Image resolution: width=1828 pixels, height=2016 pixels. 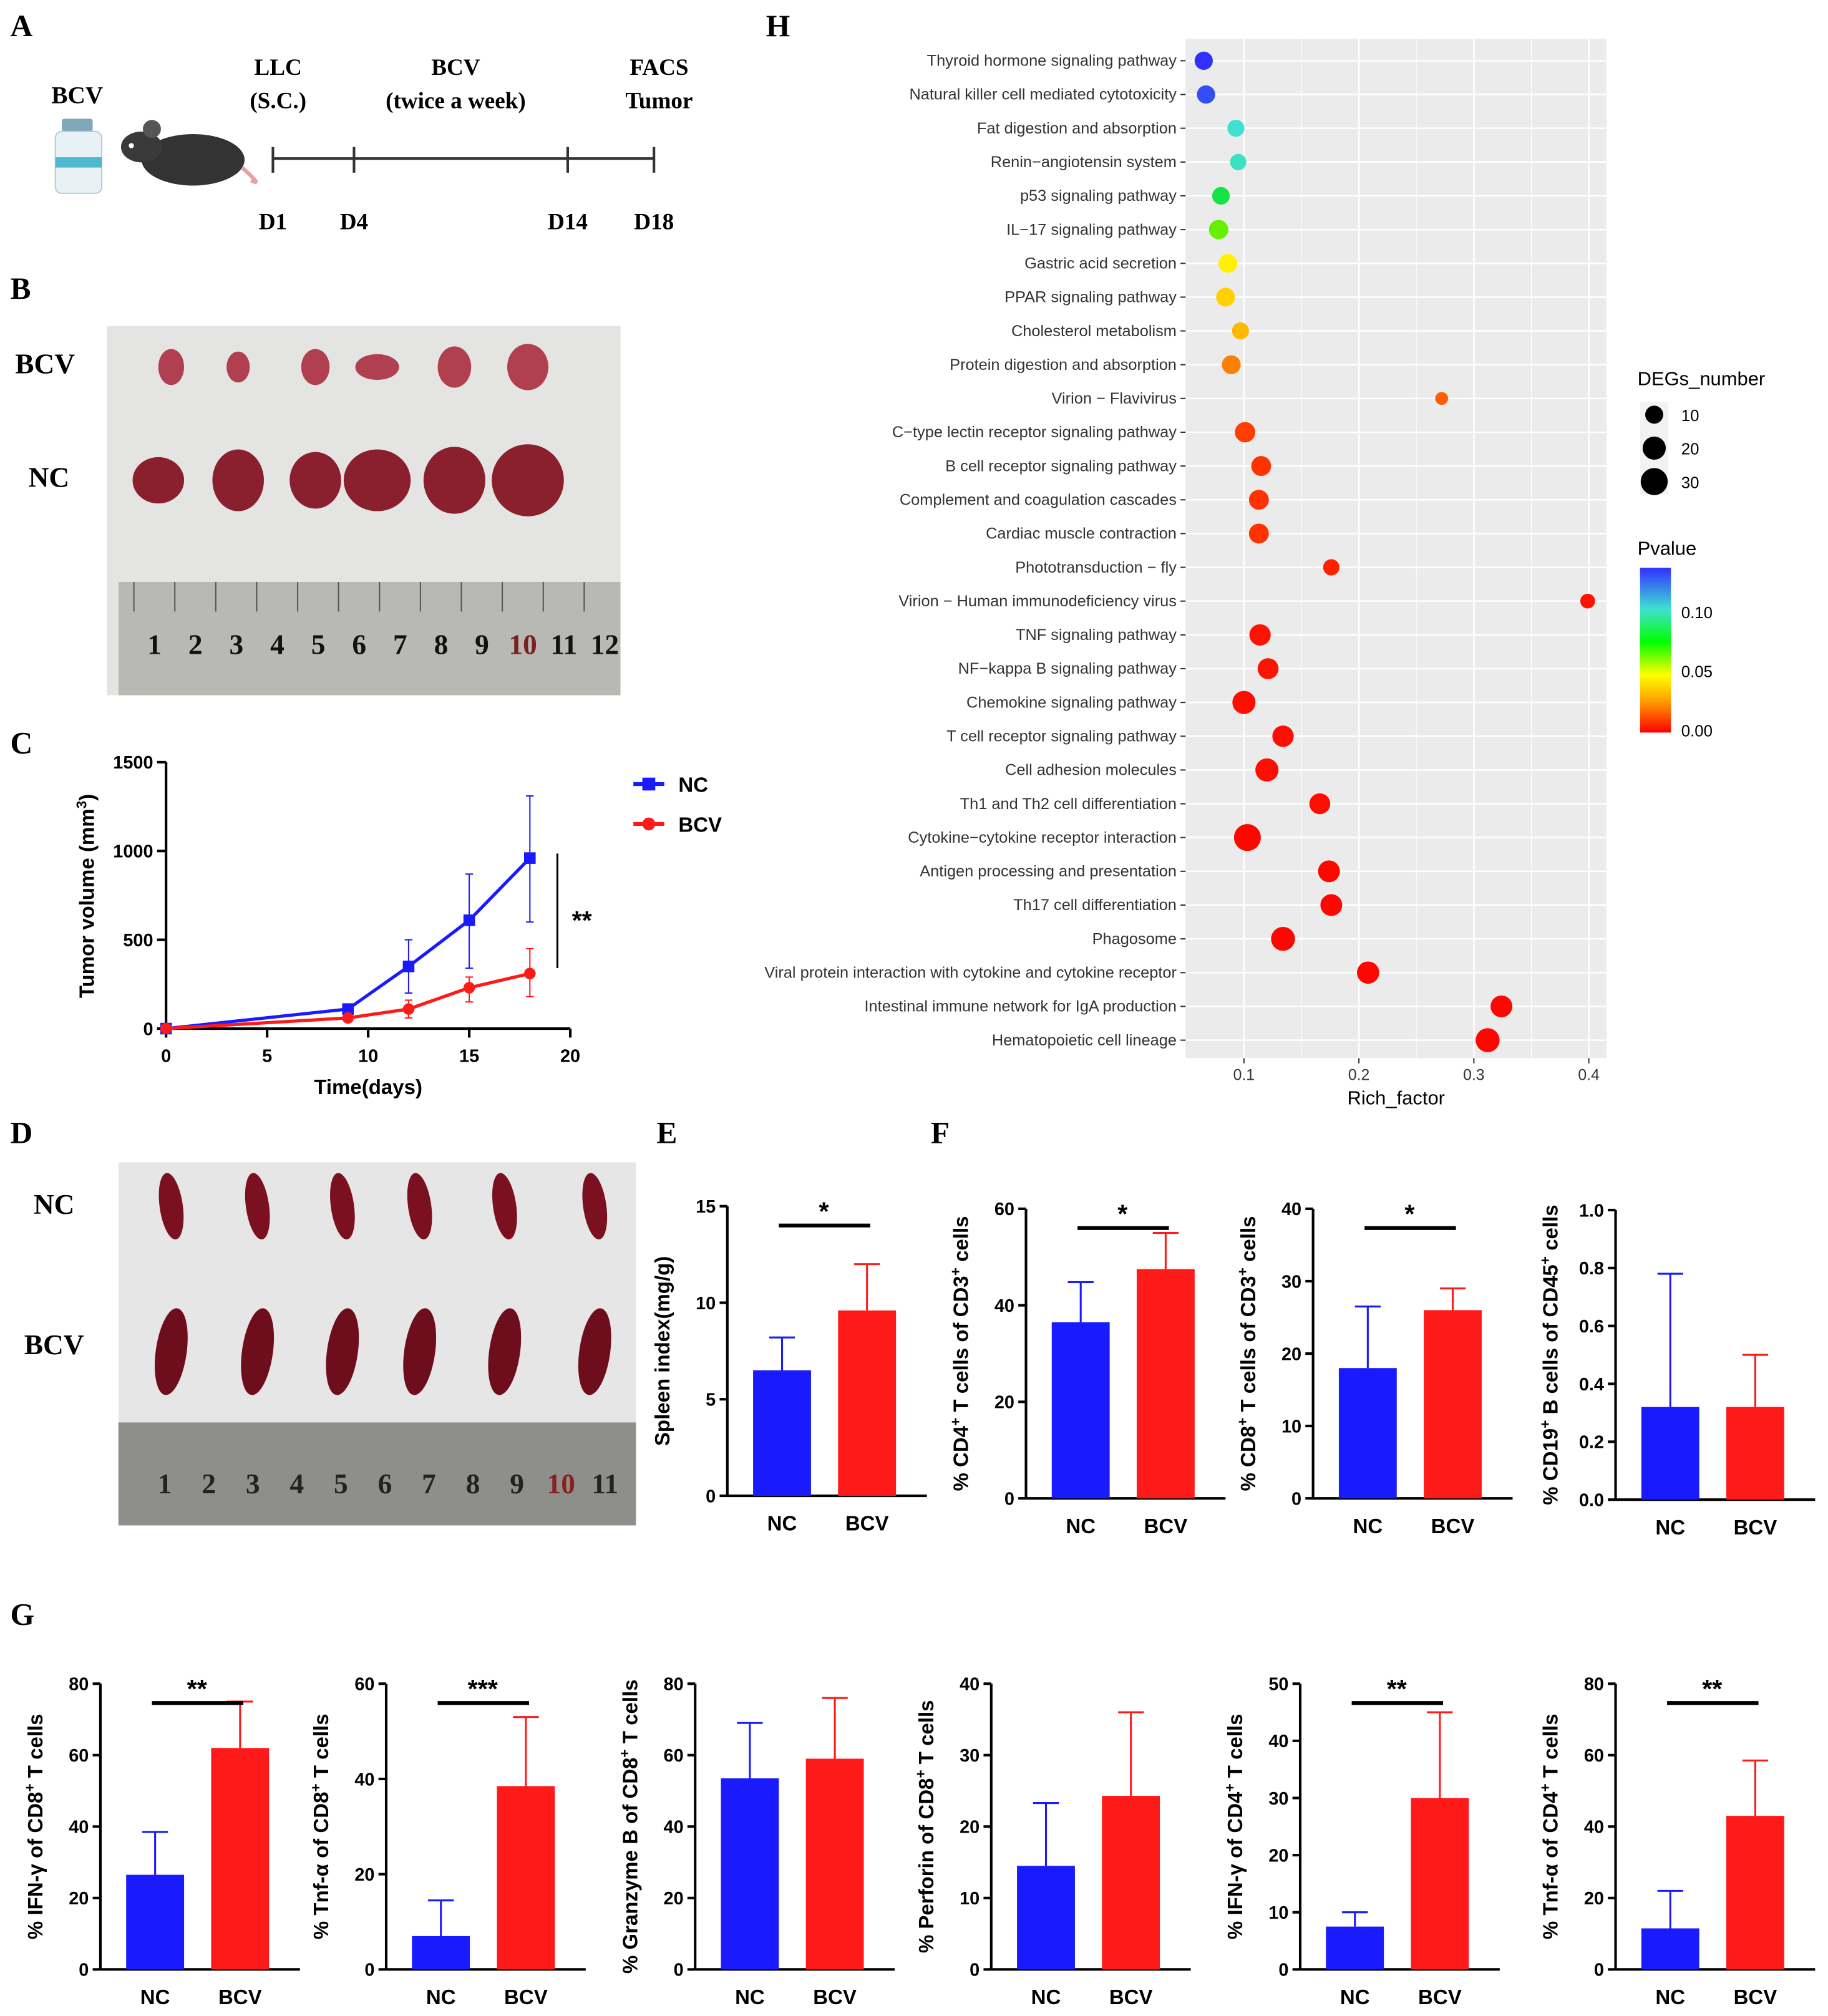 I want to click on x-tick-label: 10, so click(x=368, y=1057).